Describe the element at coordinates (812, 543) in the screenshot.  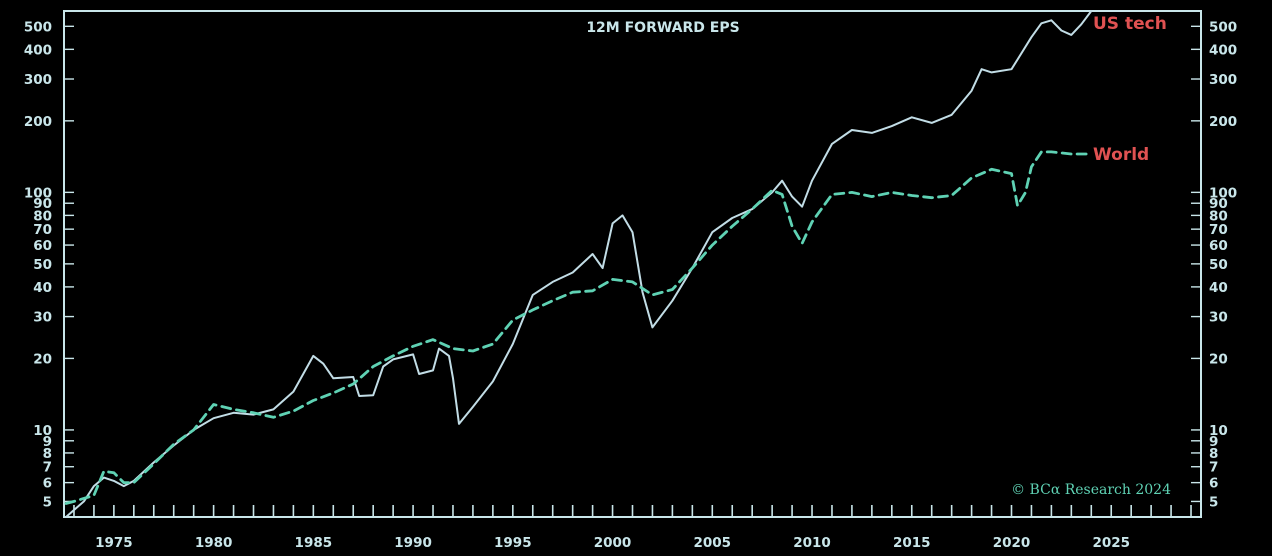
I see `x-tick-label: 2010` at that location.